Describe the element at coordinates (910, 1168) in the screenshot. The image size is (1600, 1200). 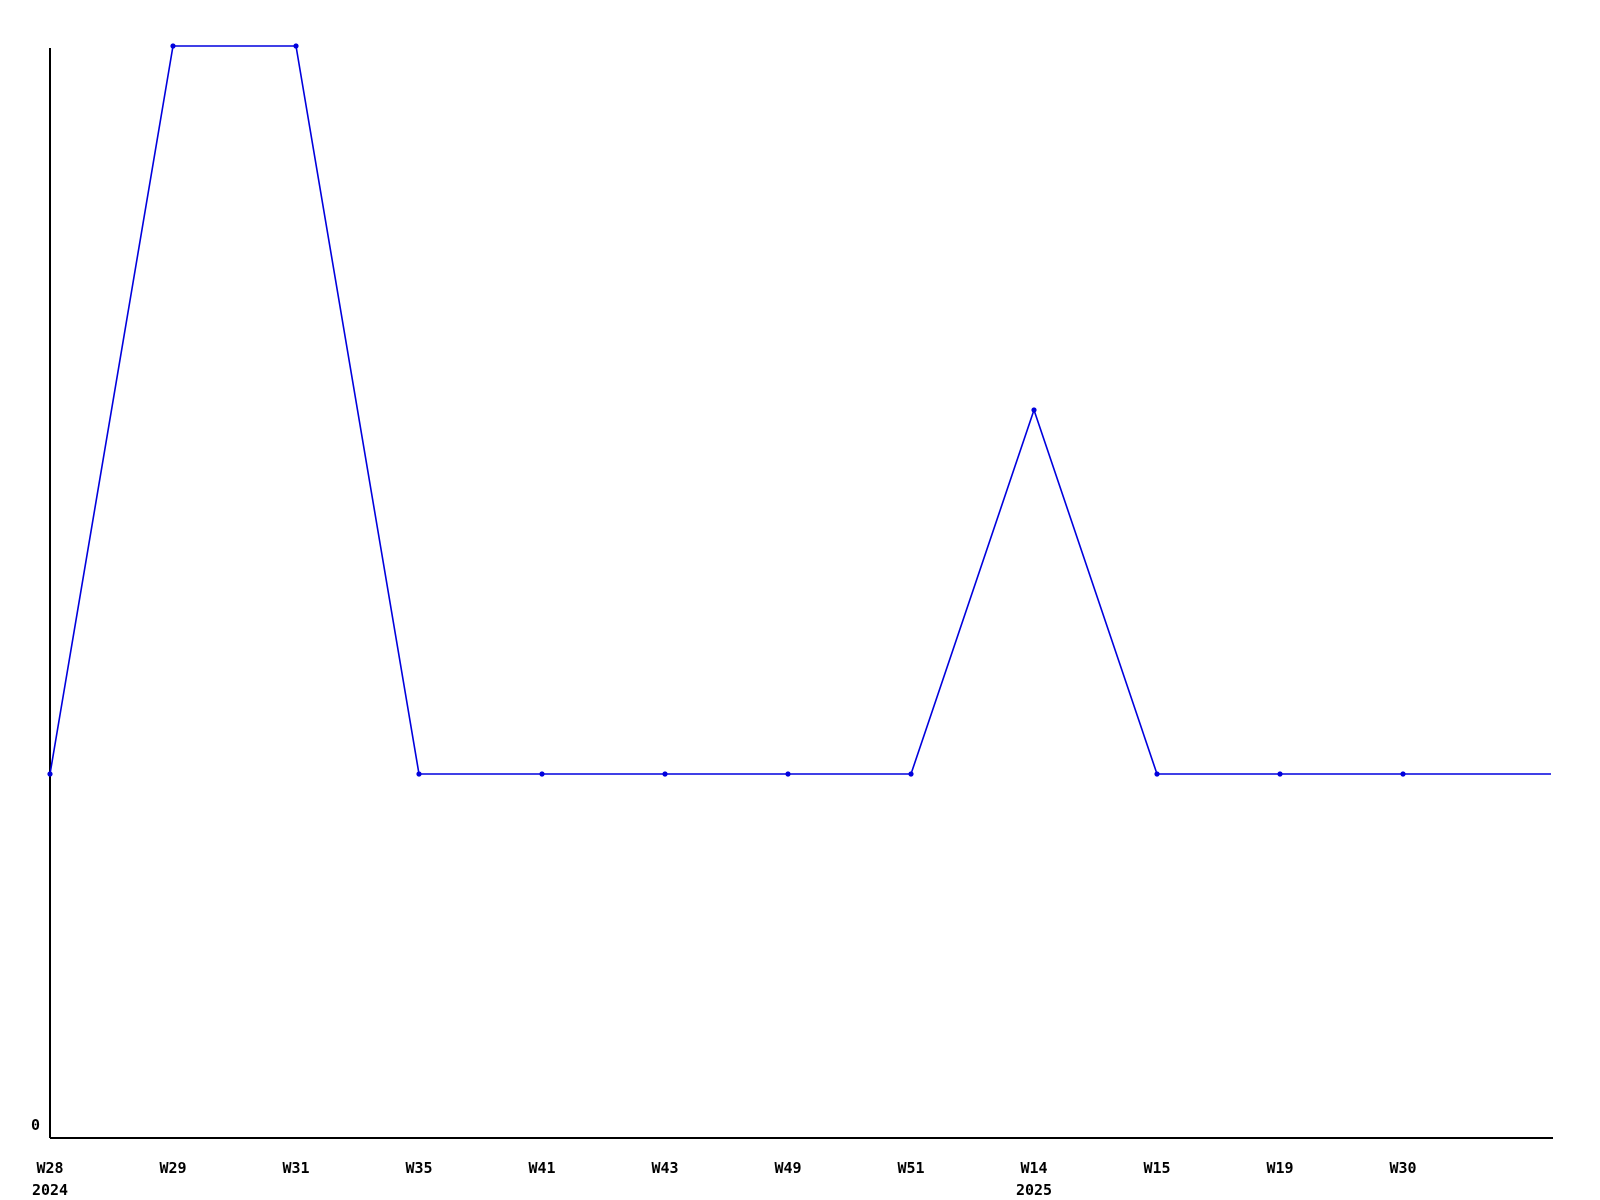
I see `x-axis-tick-label: W51` at that location.